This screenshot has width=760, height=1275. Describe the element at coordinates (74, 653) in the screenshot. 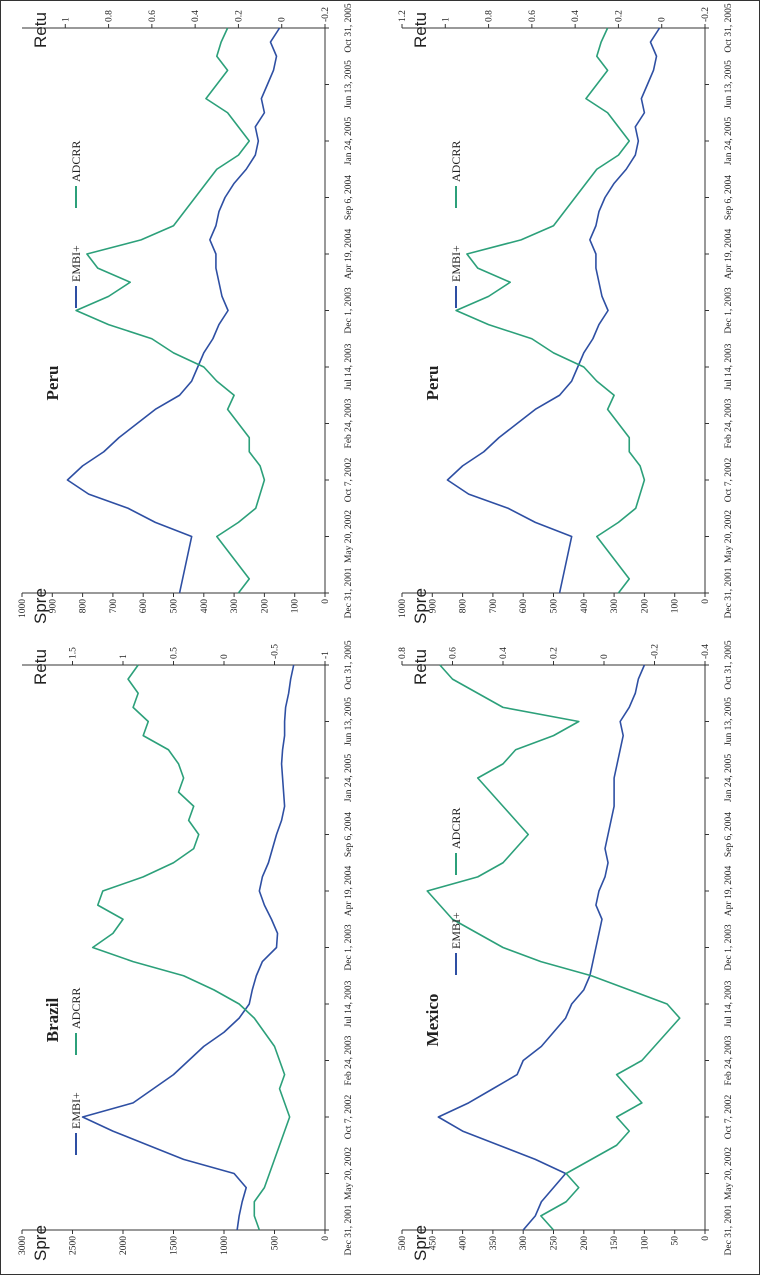

I see `y2-tick-label: 1.5` at that location.